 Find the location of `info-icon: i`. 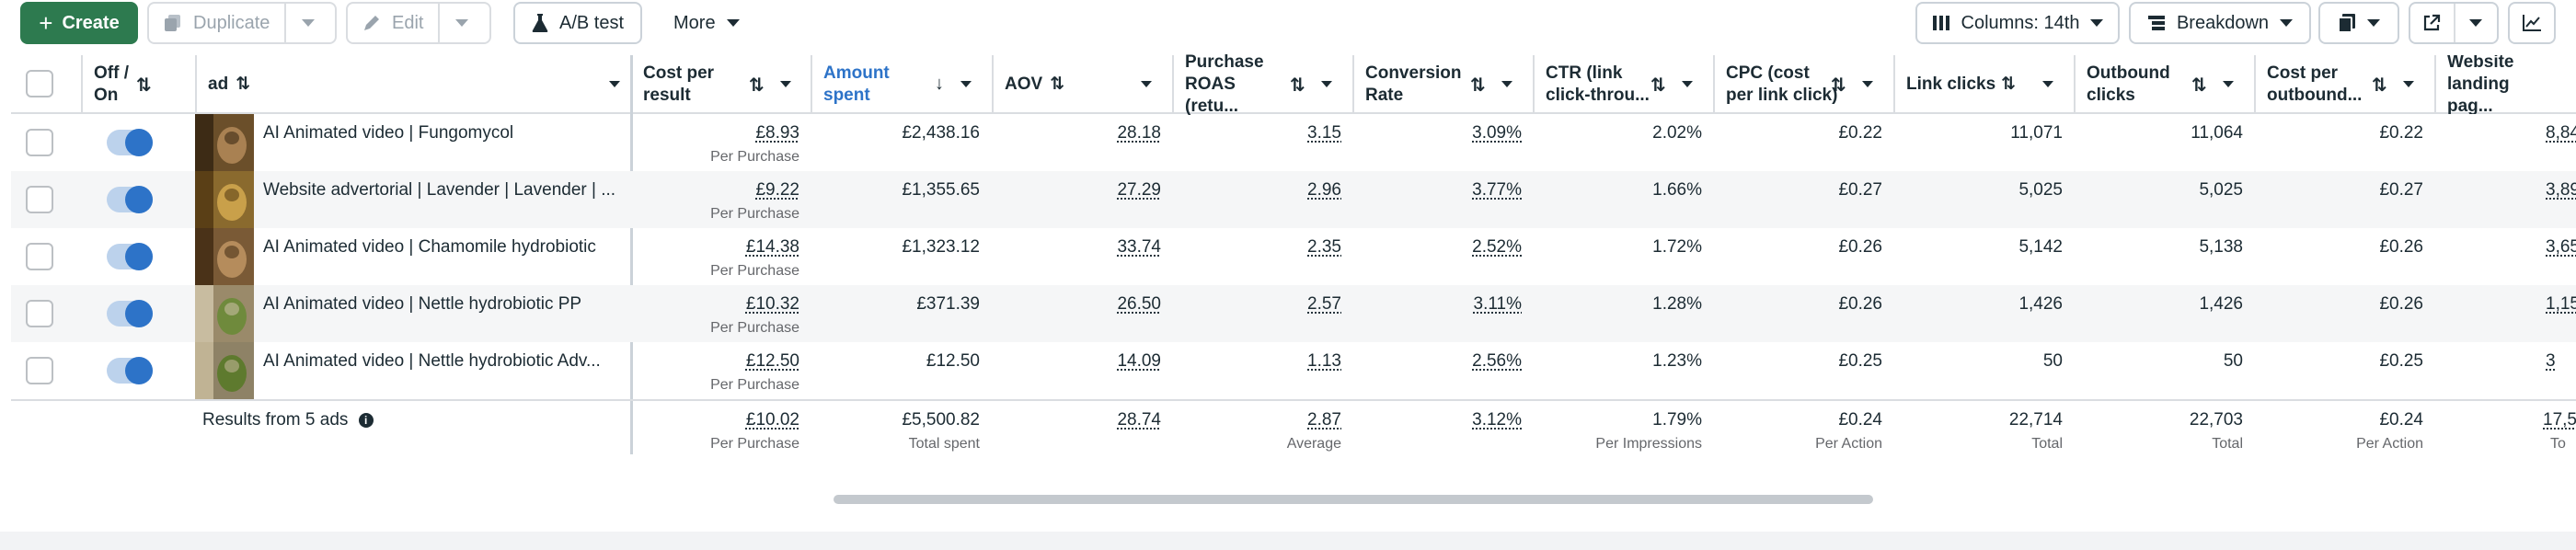

info-icon: i is located at coordinates (366, 420).